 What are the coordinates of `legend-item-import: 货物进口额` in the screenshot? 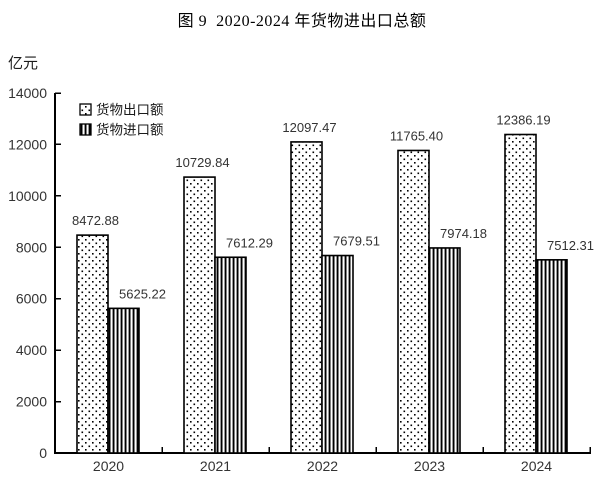 It's located at (121, 130).